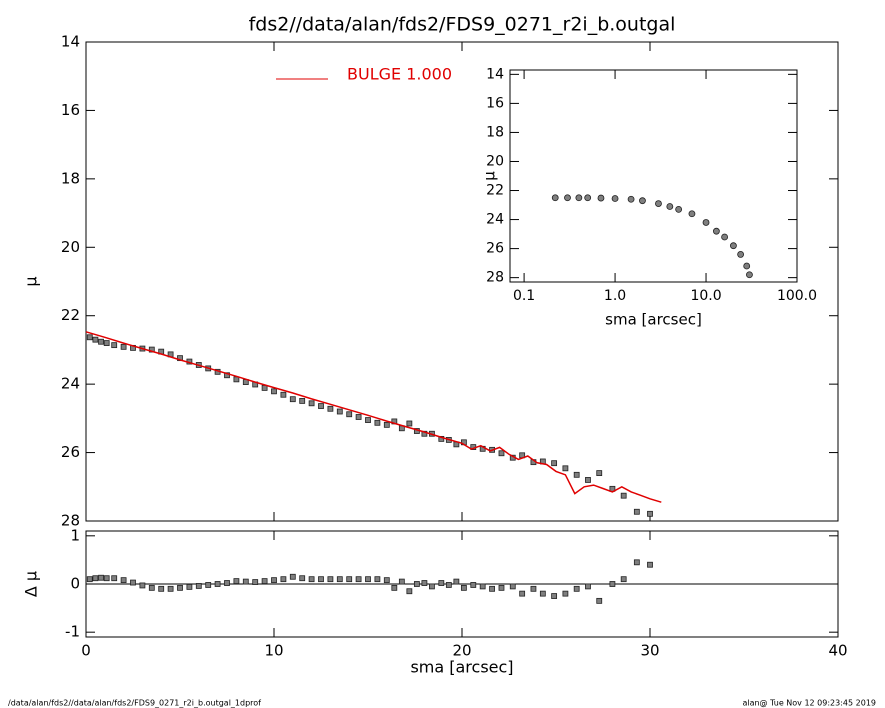  I want to click on y-tick-label: 24, so click(495, 220).